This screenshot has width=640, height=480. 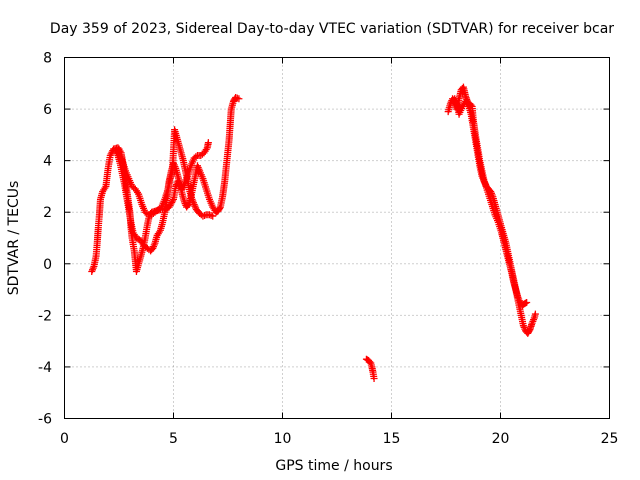 What do you see at coordinates (45, 316) in the screenshot?
I see `y-tick-label: -2` at bounding box center [45, 316].